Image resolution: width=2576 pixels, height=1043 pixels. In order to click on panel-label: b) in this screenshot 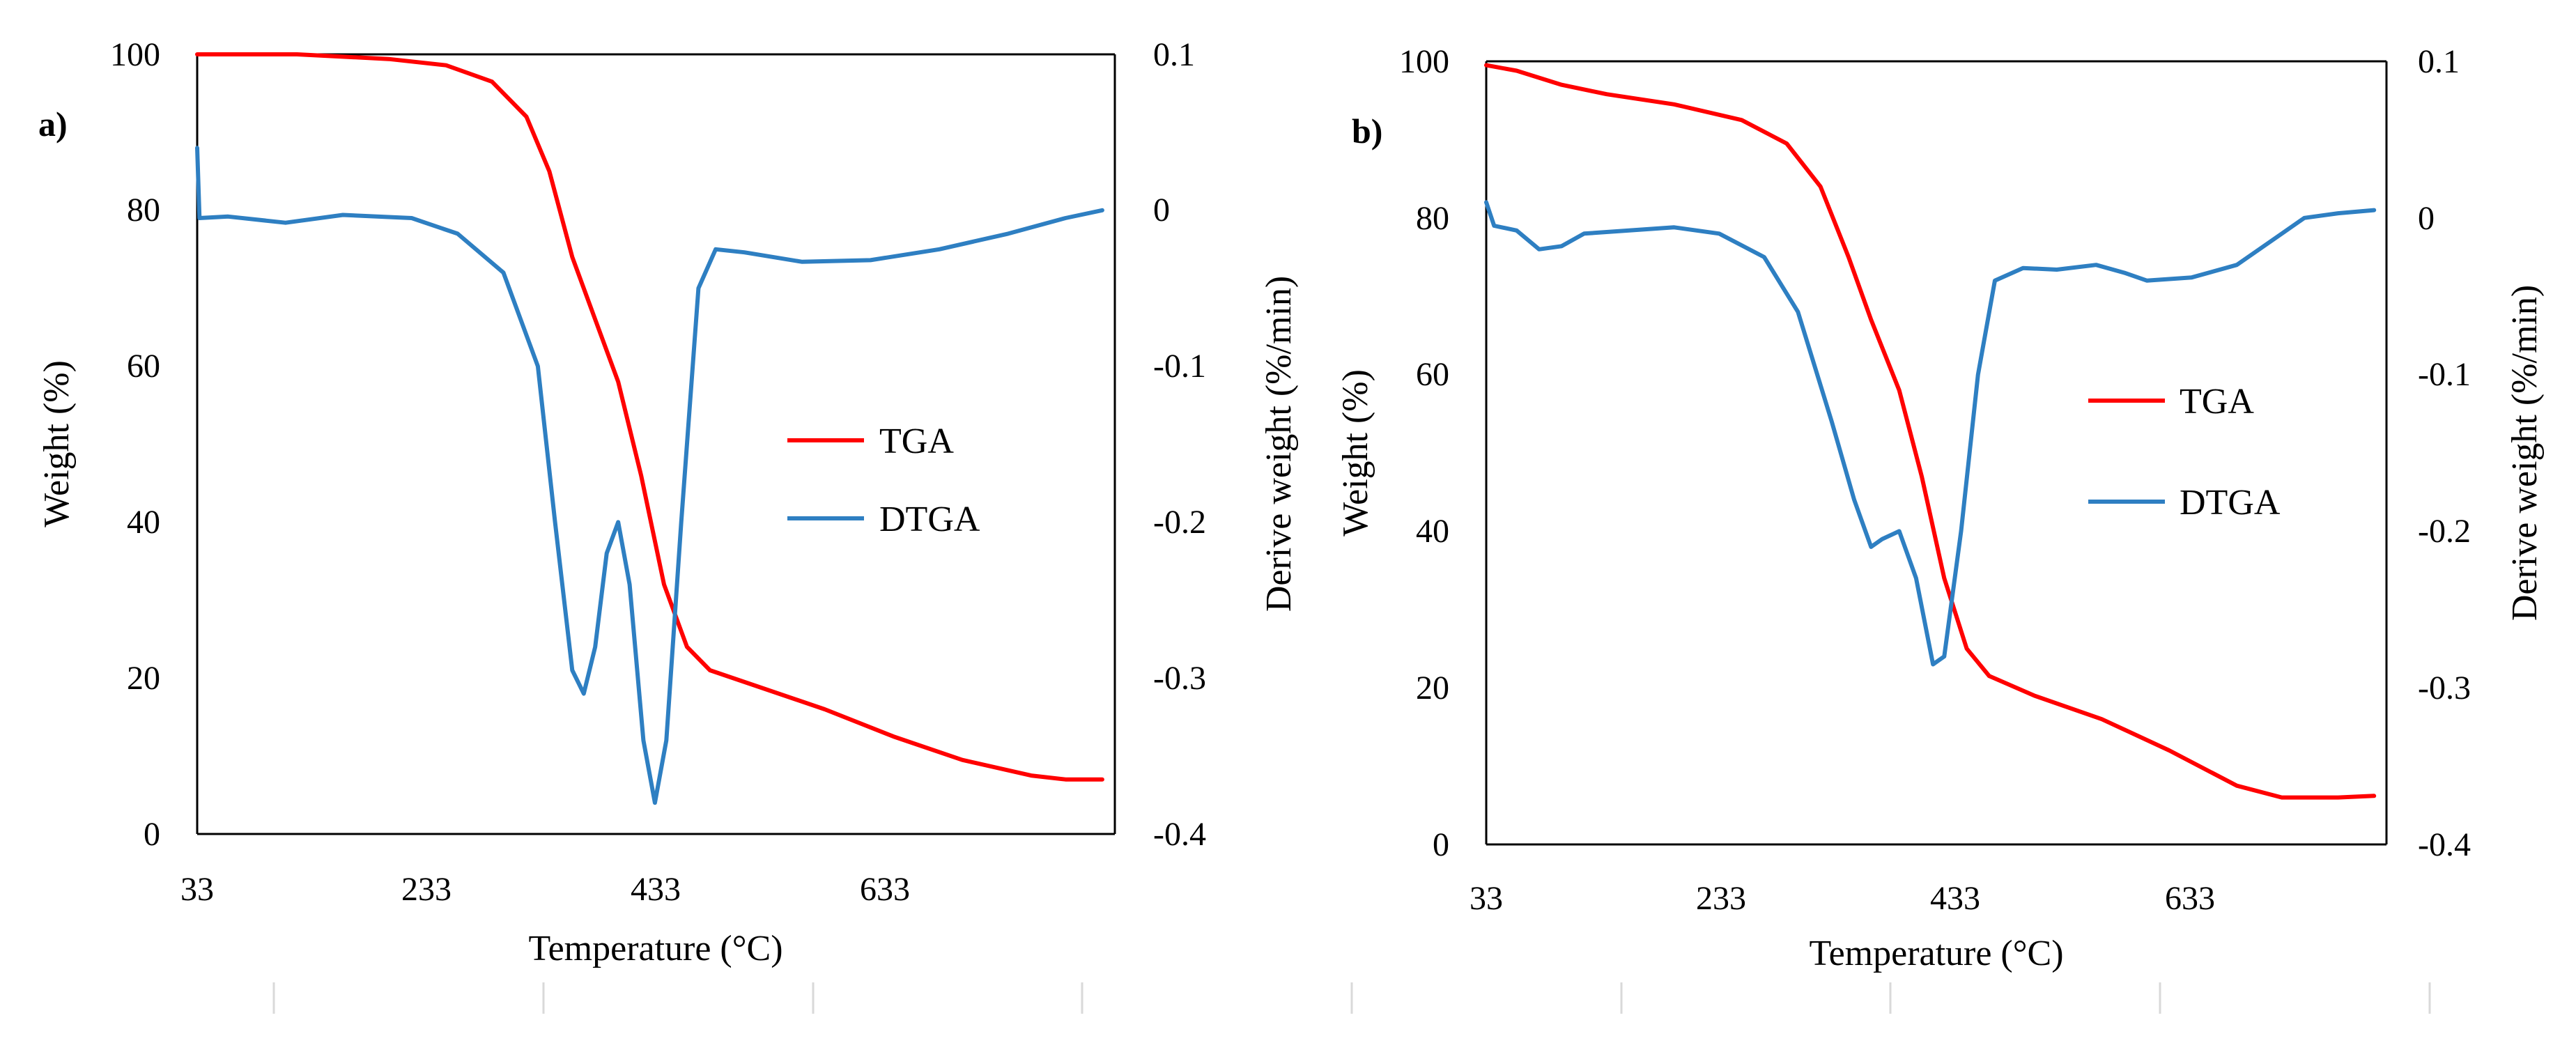, I will do `click(1367, 130)`.